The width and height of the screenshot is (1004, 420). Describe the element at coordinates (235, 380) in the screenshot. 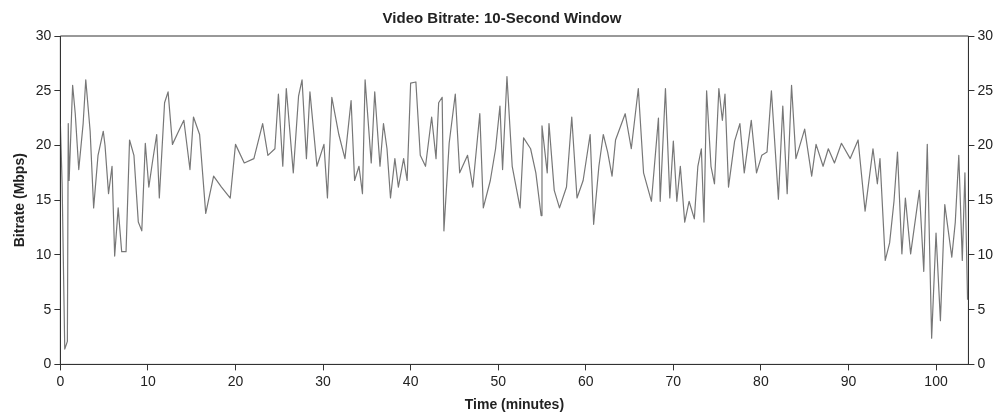

I see `x-tick-label: 20` at that location.